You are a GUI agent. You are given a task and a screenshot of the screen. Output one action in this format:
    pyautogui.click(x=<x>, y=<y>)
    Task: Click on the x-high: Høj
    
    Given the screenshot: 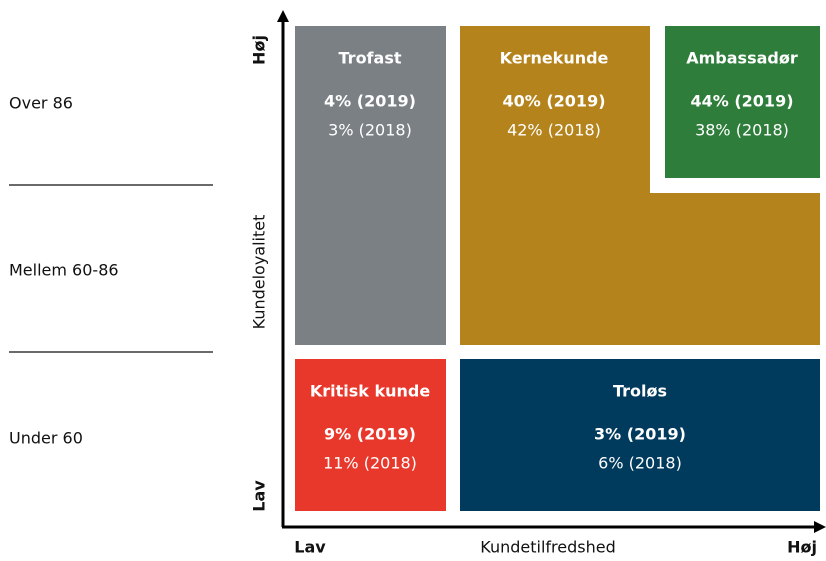 What is the action you would take?
    pyautogui.click(x=802, y=547)
    